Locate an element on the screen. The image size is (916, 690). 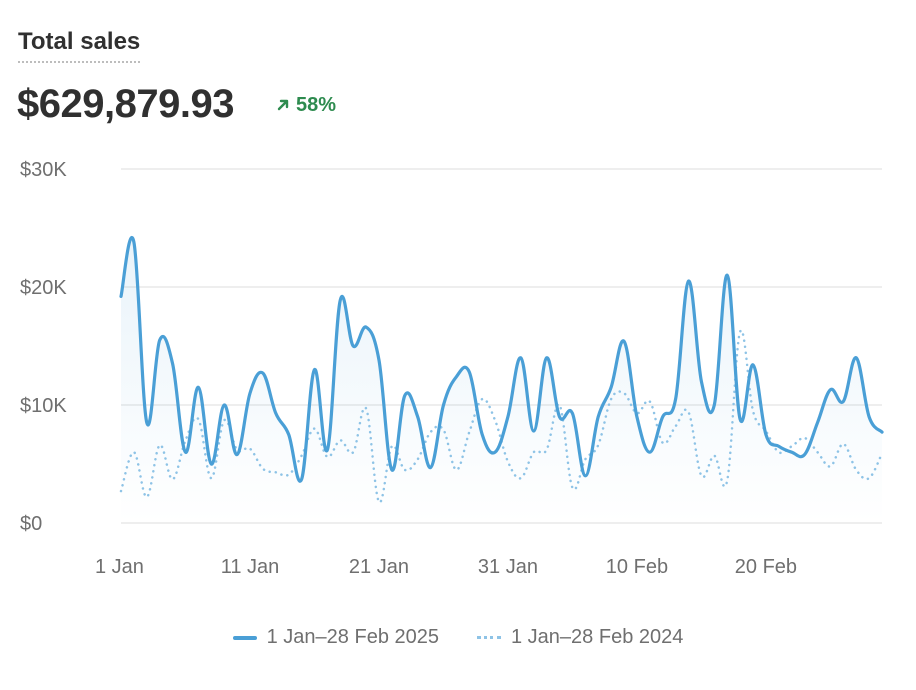
legend-label-2025: 1 Jan–28 Feb 2025 is located at coordinates (352, 637).